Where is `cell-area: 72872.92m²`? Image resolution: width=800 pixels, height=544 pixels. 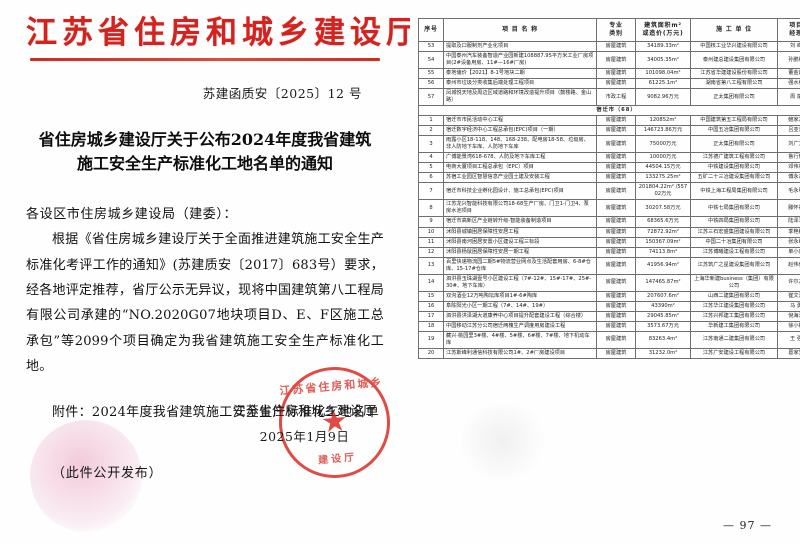
cell-area: 72872.92m² is located at coordinates (663, 232).